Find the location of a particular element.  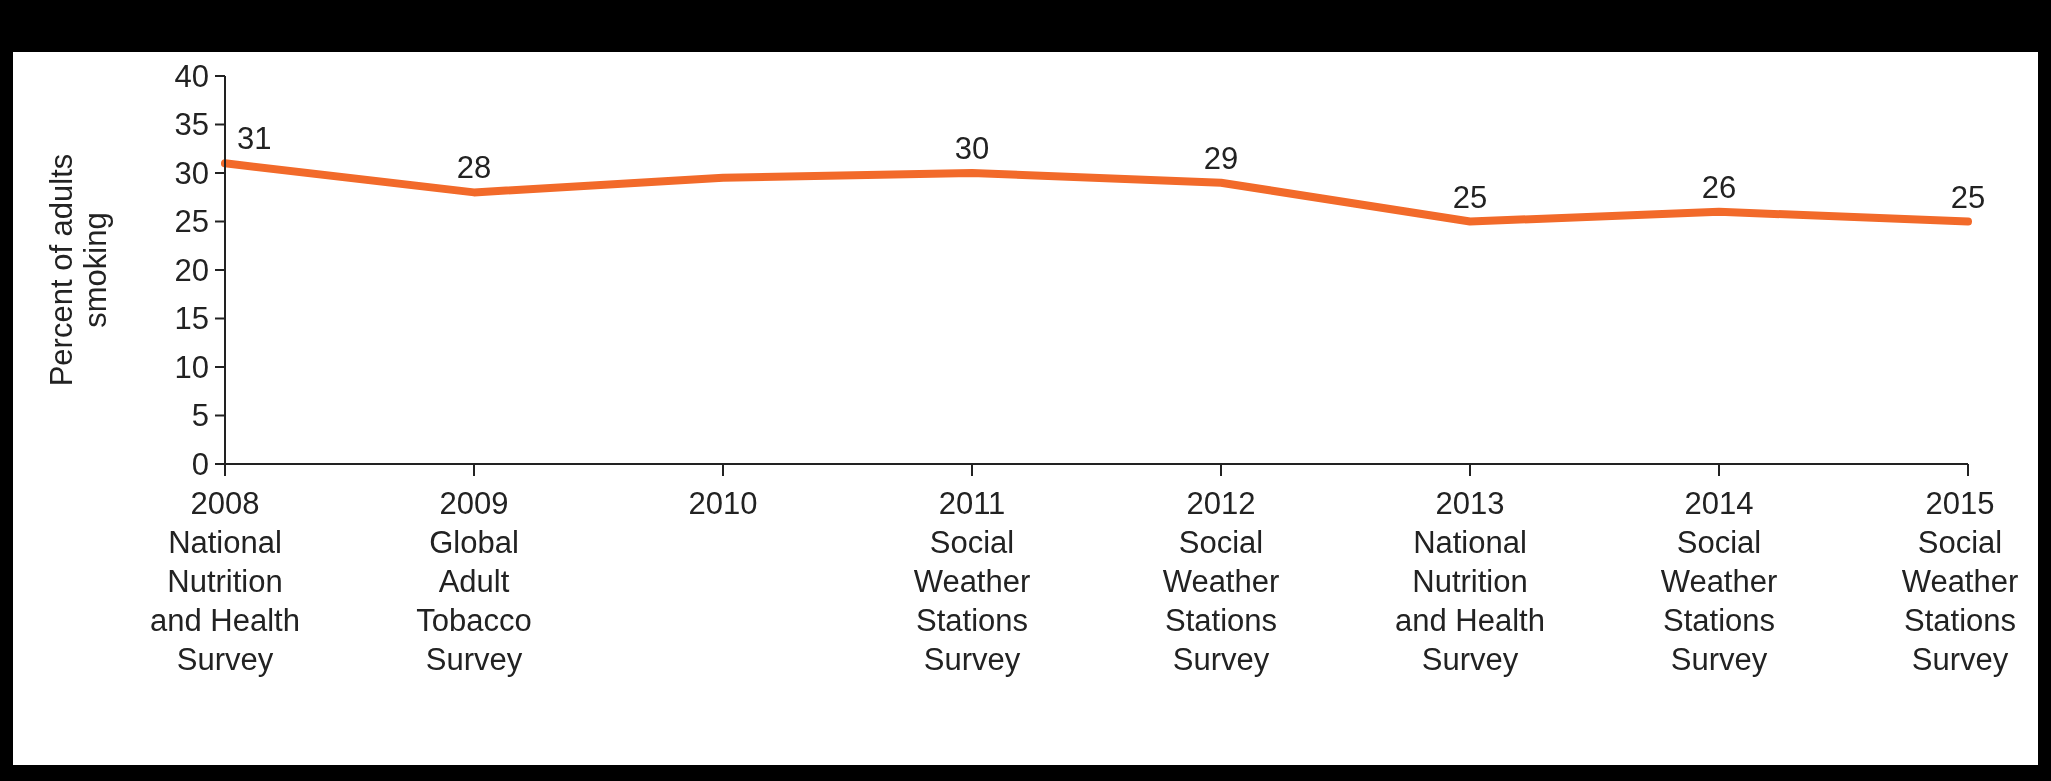

data-label: 29 is located at coordinates (1221, 158).